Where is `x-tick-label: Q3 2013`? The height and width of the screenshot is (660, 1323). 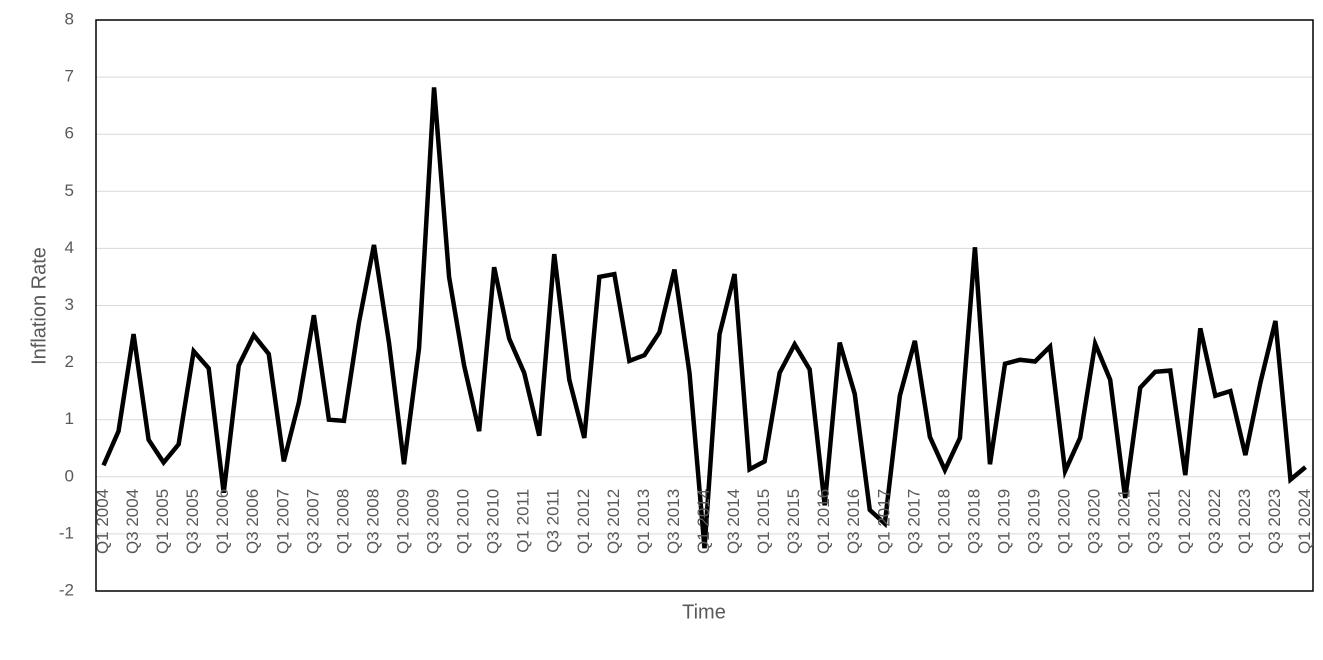 x-tick-label: Q3 2013 is located at coordinates (673, 521).